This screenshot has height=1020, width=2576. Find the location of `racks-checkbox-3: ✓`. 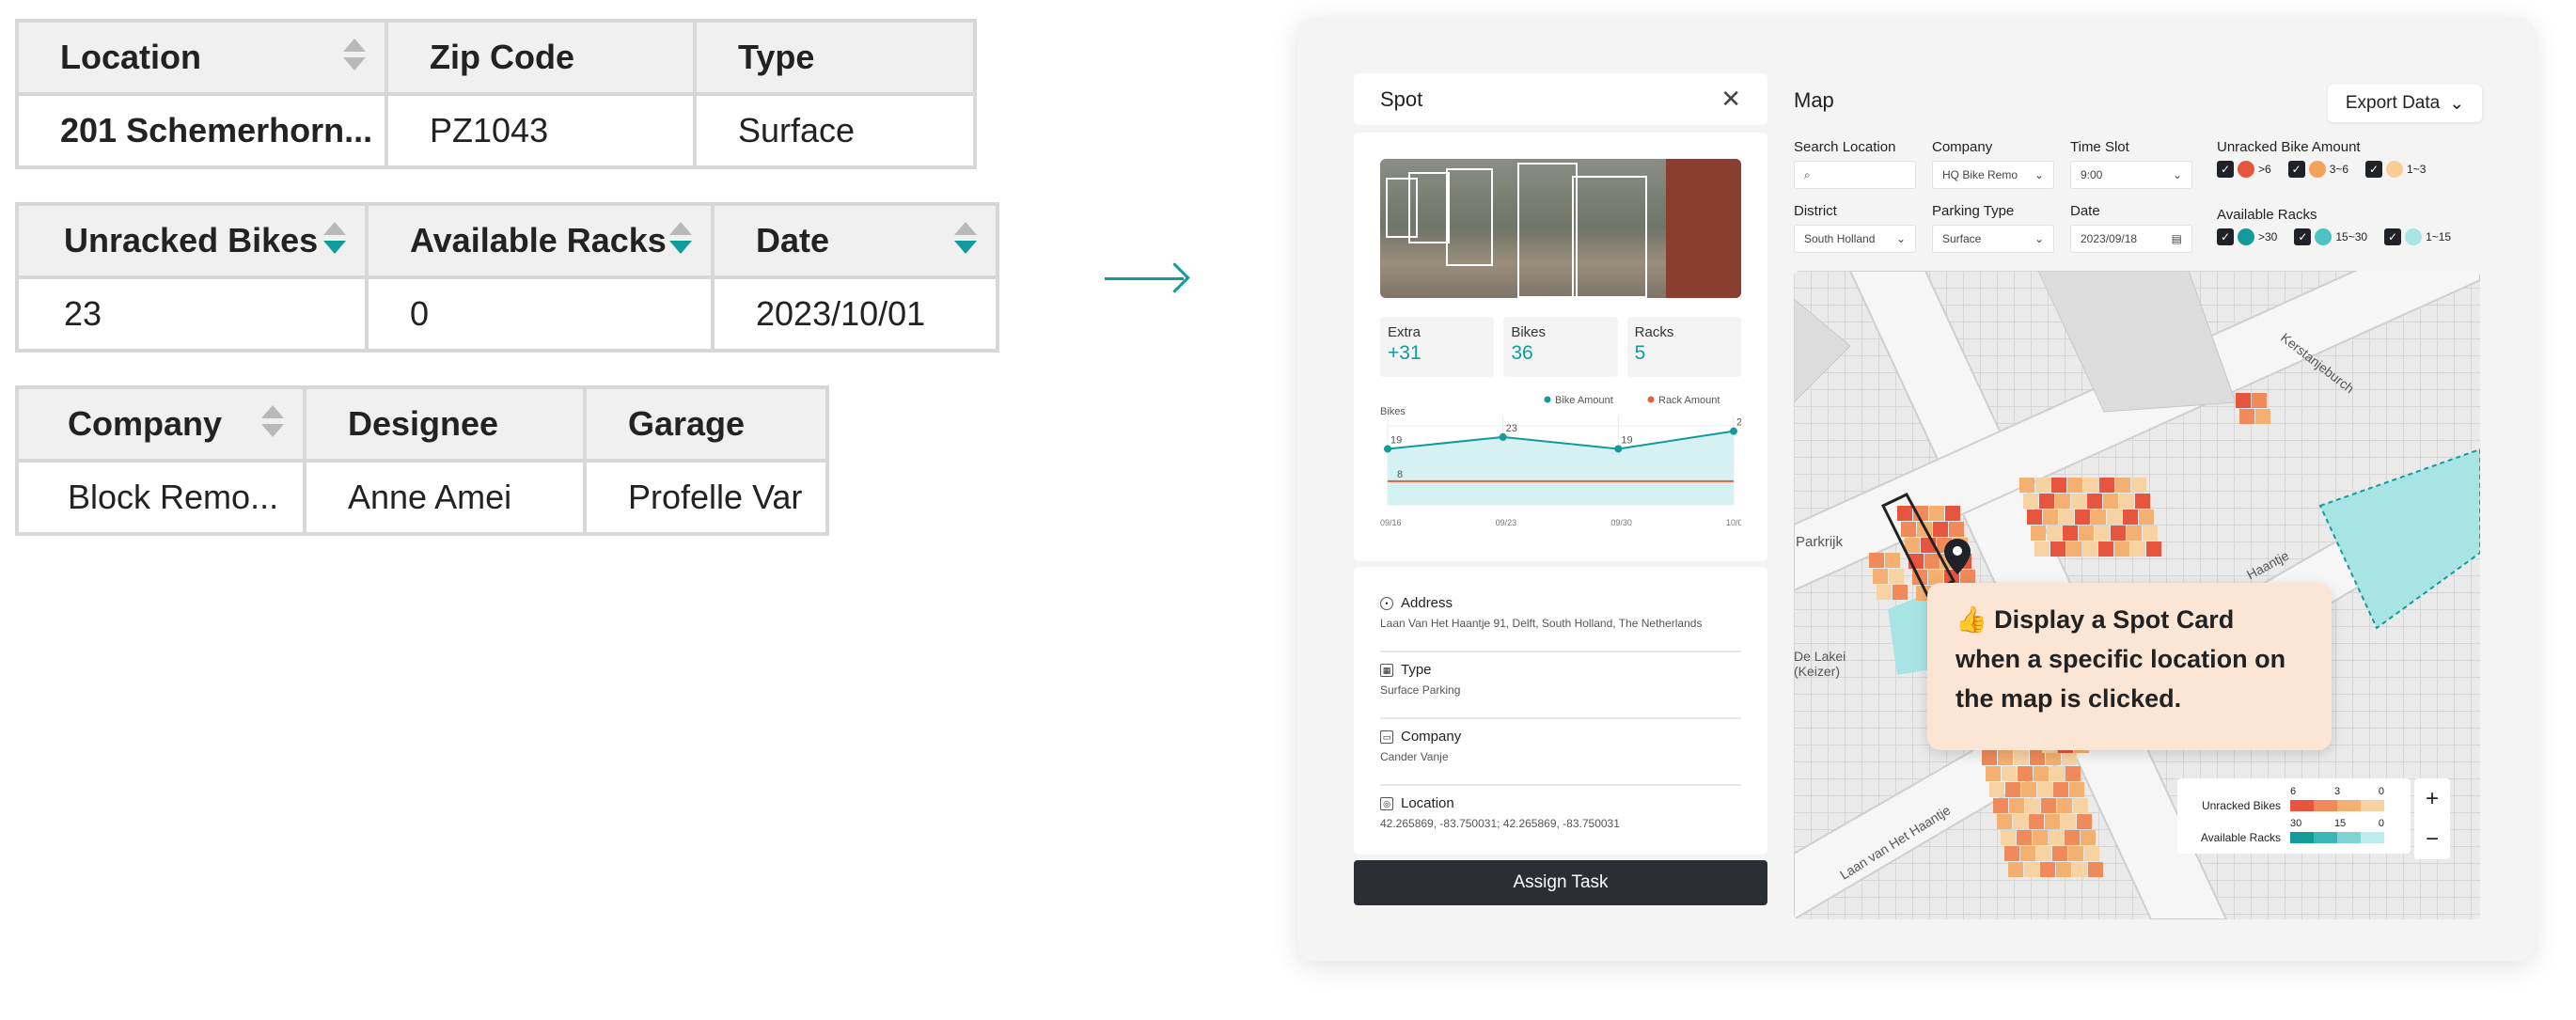

racks-checkbox-3: ✓ is located at coordinates (2393, 236).